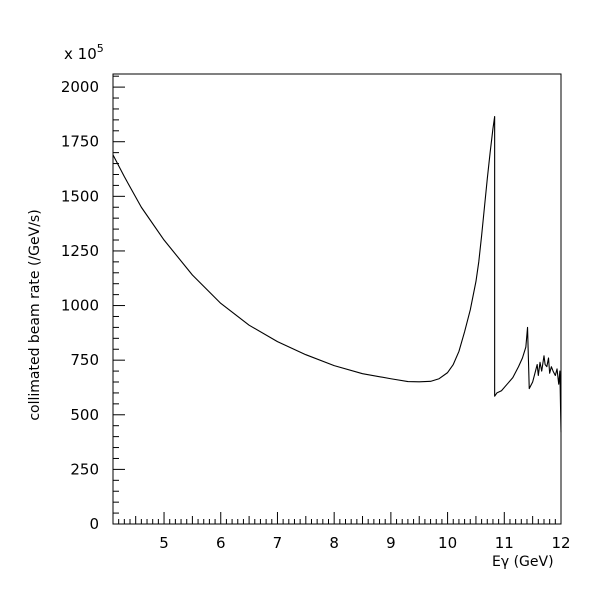 The width and height of the screenshot is (600, 600). What do you see at coordinates (278, 543) in the screenshot?
I see `x-tick-label: 7` at bounding box center [278, 543].